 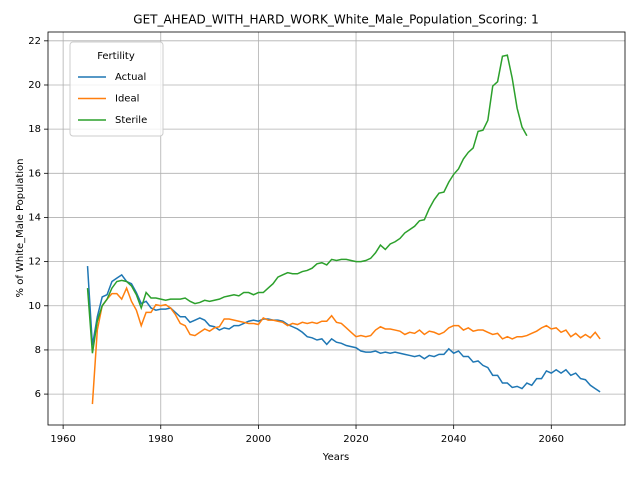 I want to click on y-tick-label: 16, so click(x=34, y=173).